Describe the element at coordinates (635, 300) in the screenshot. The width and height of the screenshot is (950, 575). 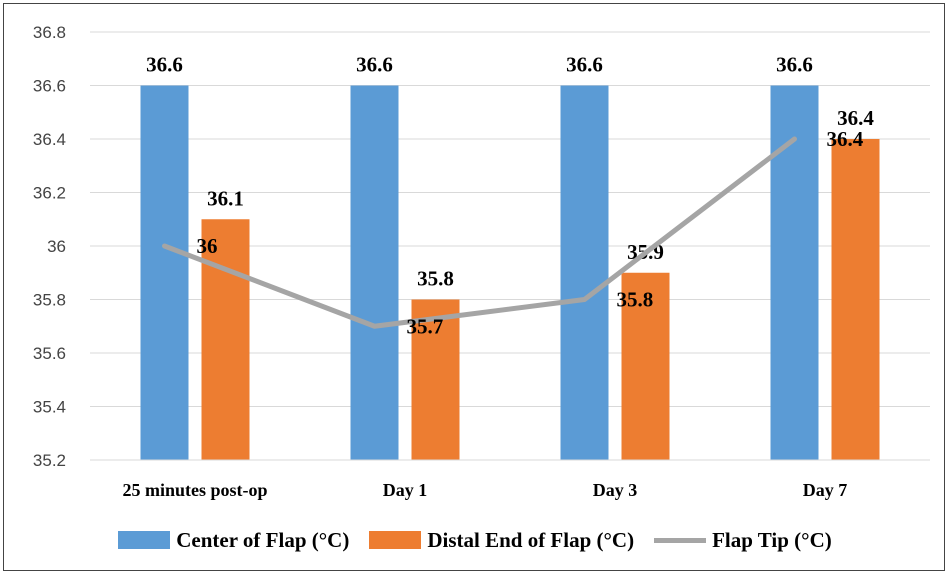
I see `data-label-tip: 35.8` at that location.